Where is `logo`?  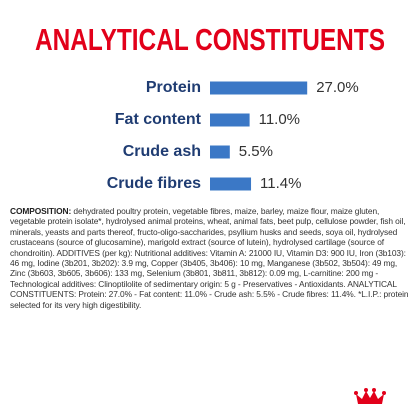 logo is located at coordinates (370, 396).